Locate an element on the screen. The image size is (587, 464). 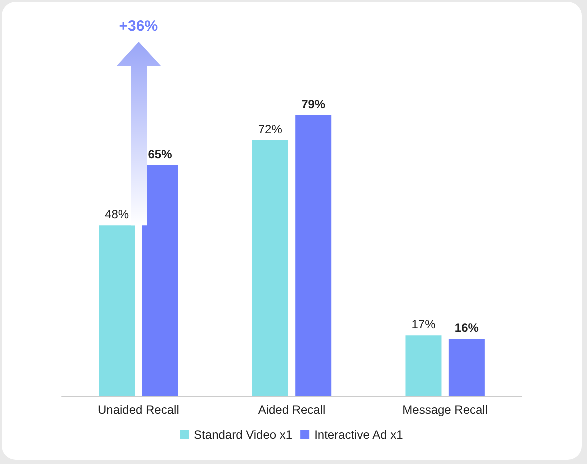
legend-label: Standard Video x1 is located at coordinates (243, 435).